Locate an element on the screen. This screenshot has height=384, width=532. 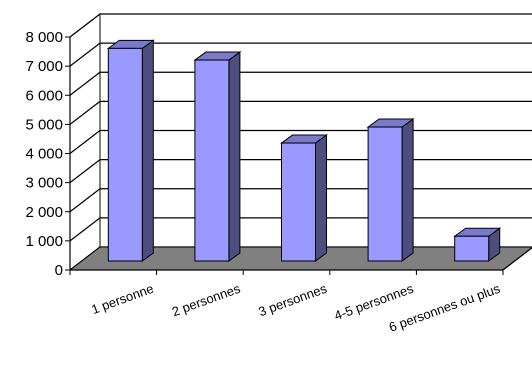
y-tick-label: 1 000 is located at coordinates (44, 241).